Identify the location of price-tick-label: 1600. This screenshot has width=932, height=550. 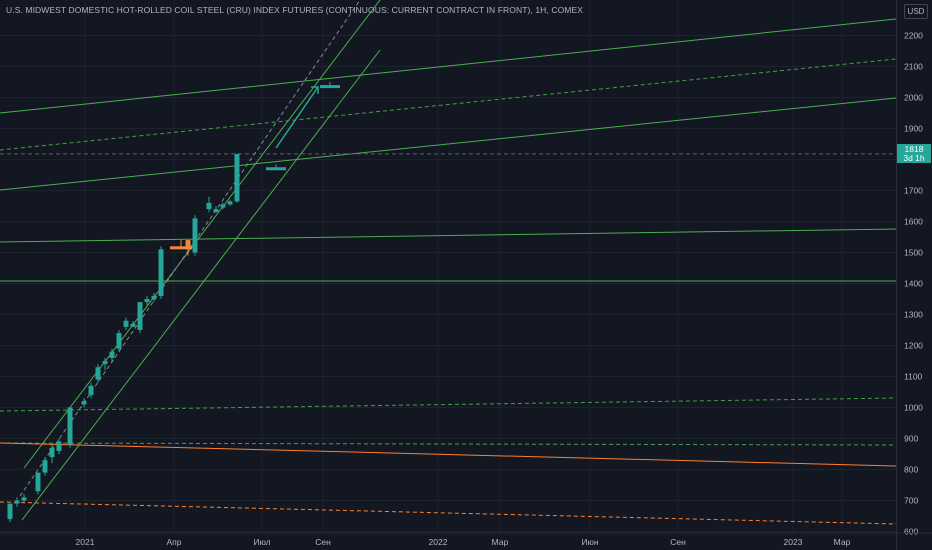
(913, 222).